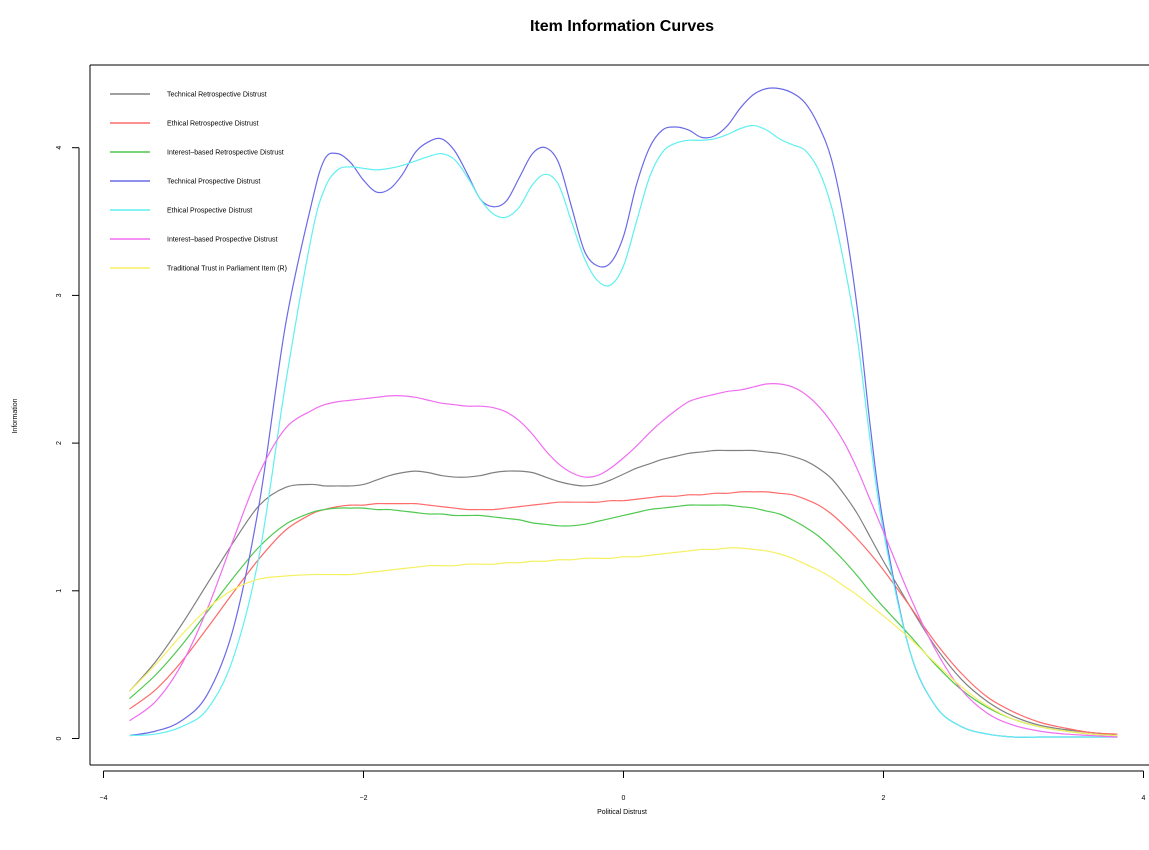 The width and height of the screenshot is (1149, 850). What do you see at coordinates (624, 798) in the screenshot?
I see `x-tick-label: 0` at bounding box center [624, 798].